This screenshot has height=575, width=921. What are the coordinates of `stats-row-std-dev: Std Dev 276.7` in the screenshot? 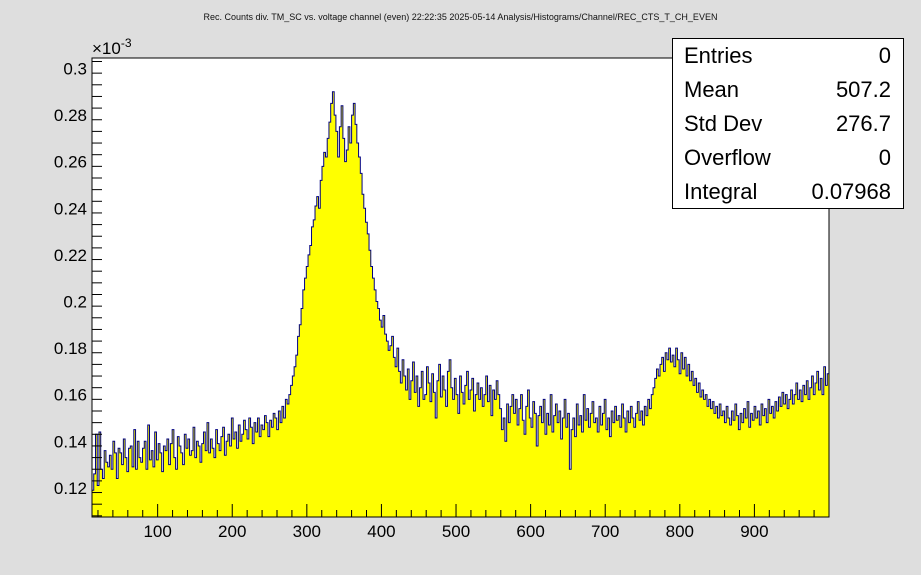 It's located at (788, 124).